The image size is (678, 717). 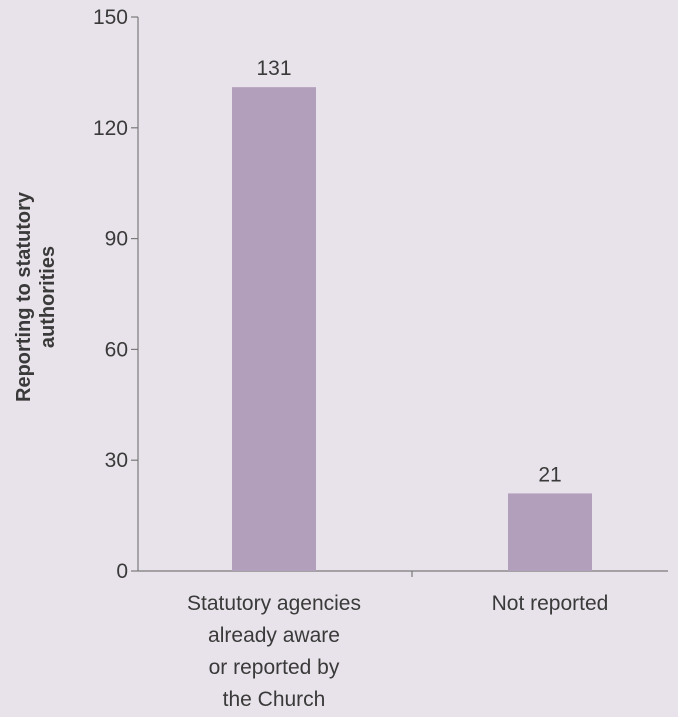 I want to click on y-tick-label: 150, so click(x=110, y=17).